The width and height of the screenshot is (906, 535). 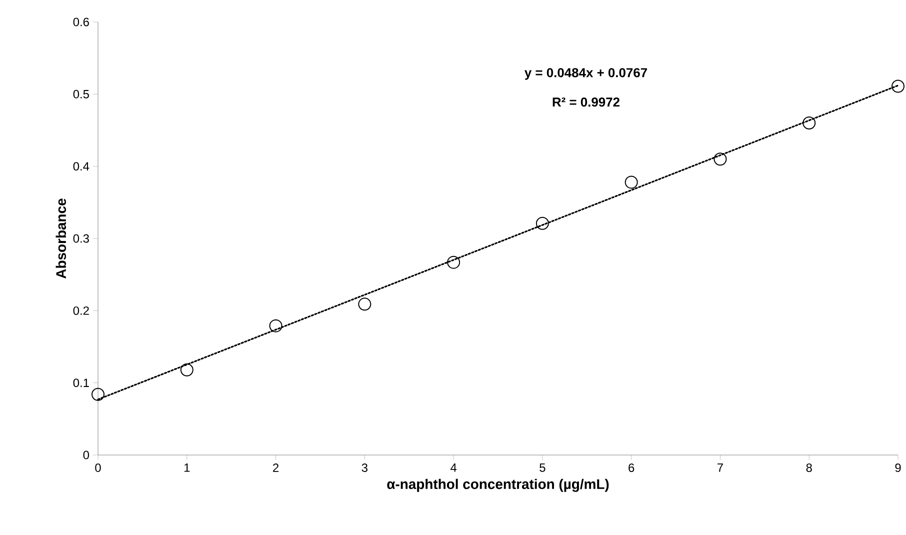 I want to click on y-tick-label: 0, so click(x=86, y=455).